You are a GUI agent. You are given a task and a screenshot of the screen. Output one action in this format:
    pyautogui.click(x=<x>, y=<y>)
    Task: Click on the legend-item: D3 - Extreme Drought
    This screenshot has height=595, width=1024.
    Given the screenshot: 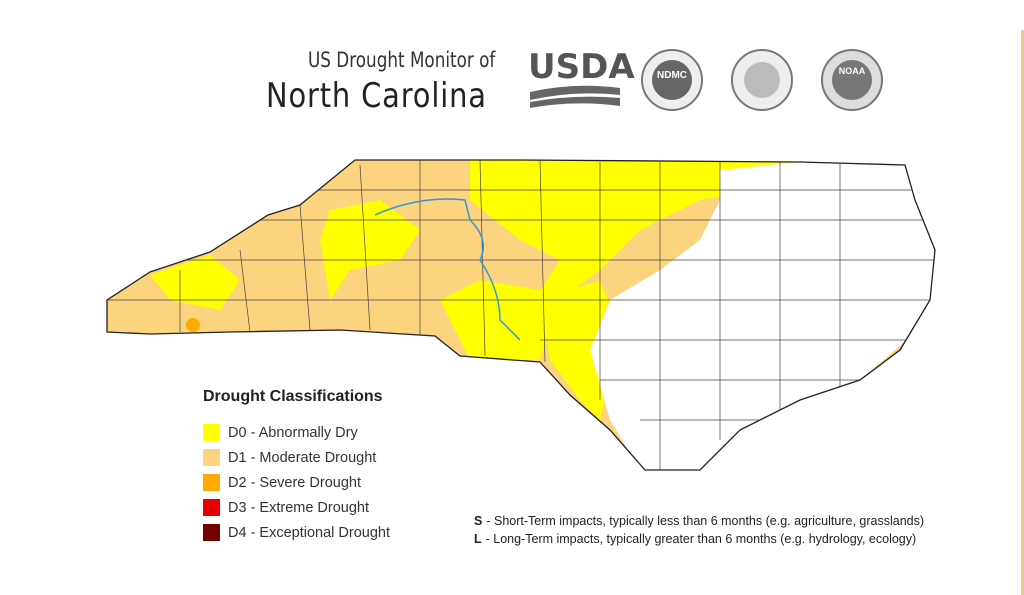 What is the action you would take?
    pyautogui.click(x=296, y=507)
    